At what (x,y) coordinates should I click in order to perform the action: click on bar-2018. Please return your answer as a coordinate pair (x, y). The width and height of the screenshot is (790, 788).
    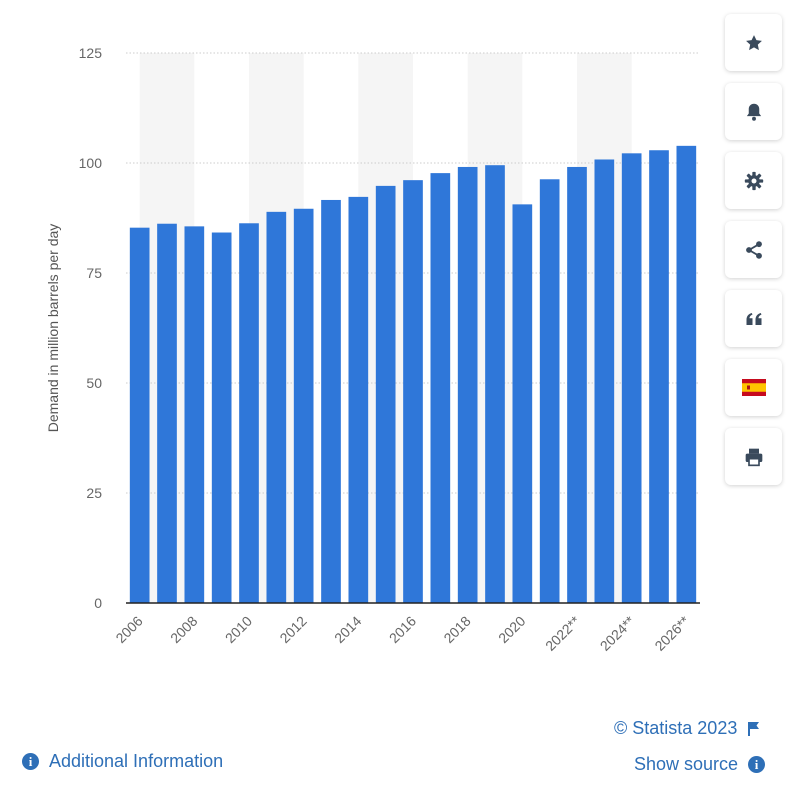
    Looking at the image, I should click on (467, 384).